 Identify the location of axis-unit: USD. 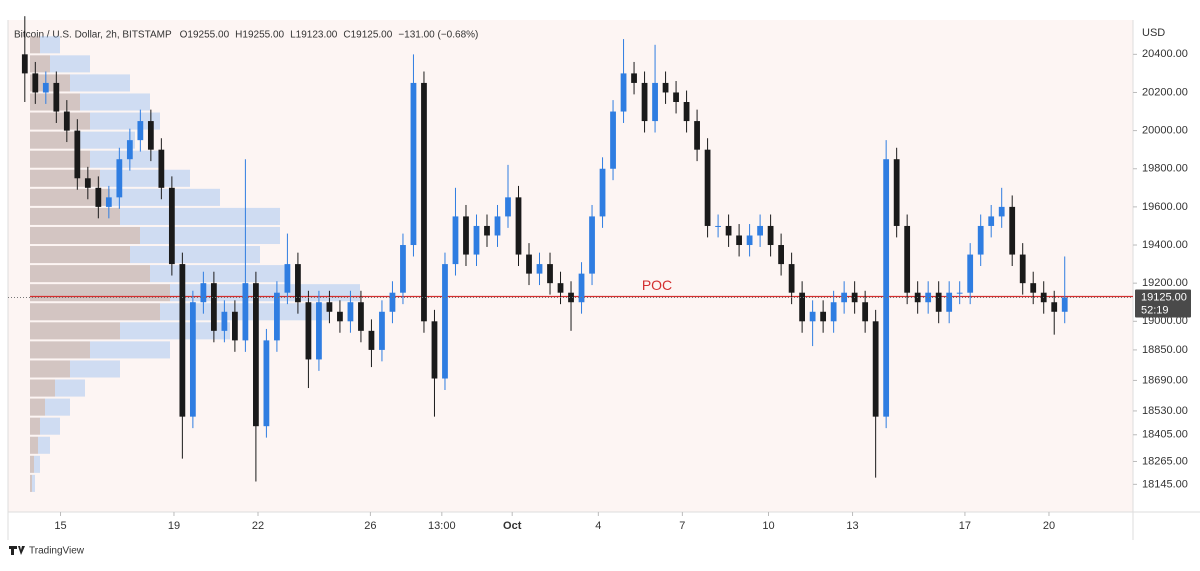
(1153, 33).